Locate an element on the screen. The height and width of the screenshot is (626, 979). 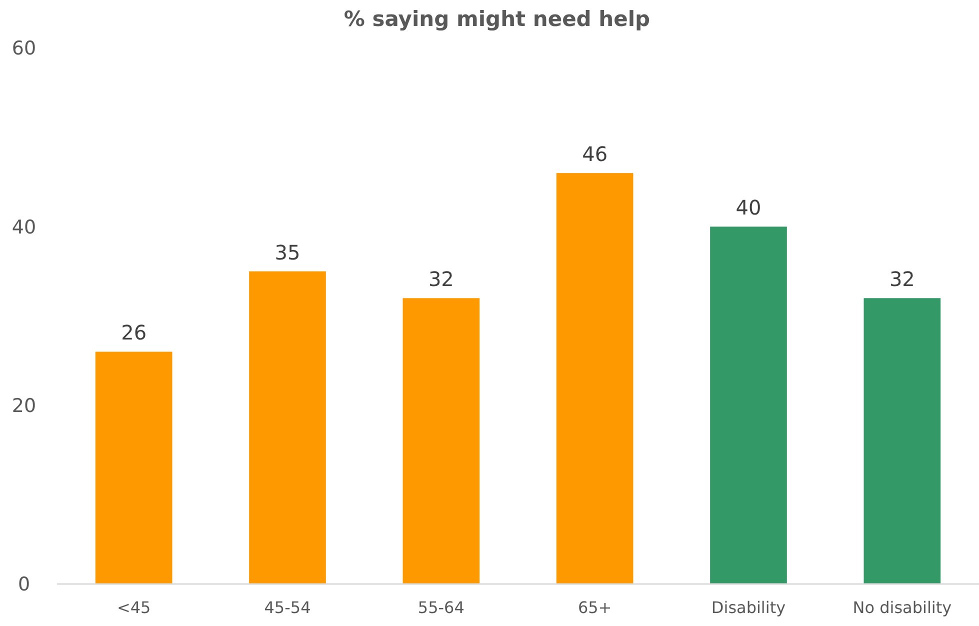
data-label: 35 is located at coordinates (287, 252).